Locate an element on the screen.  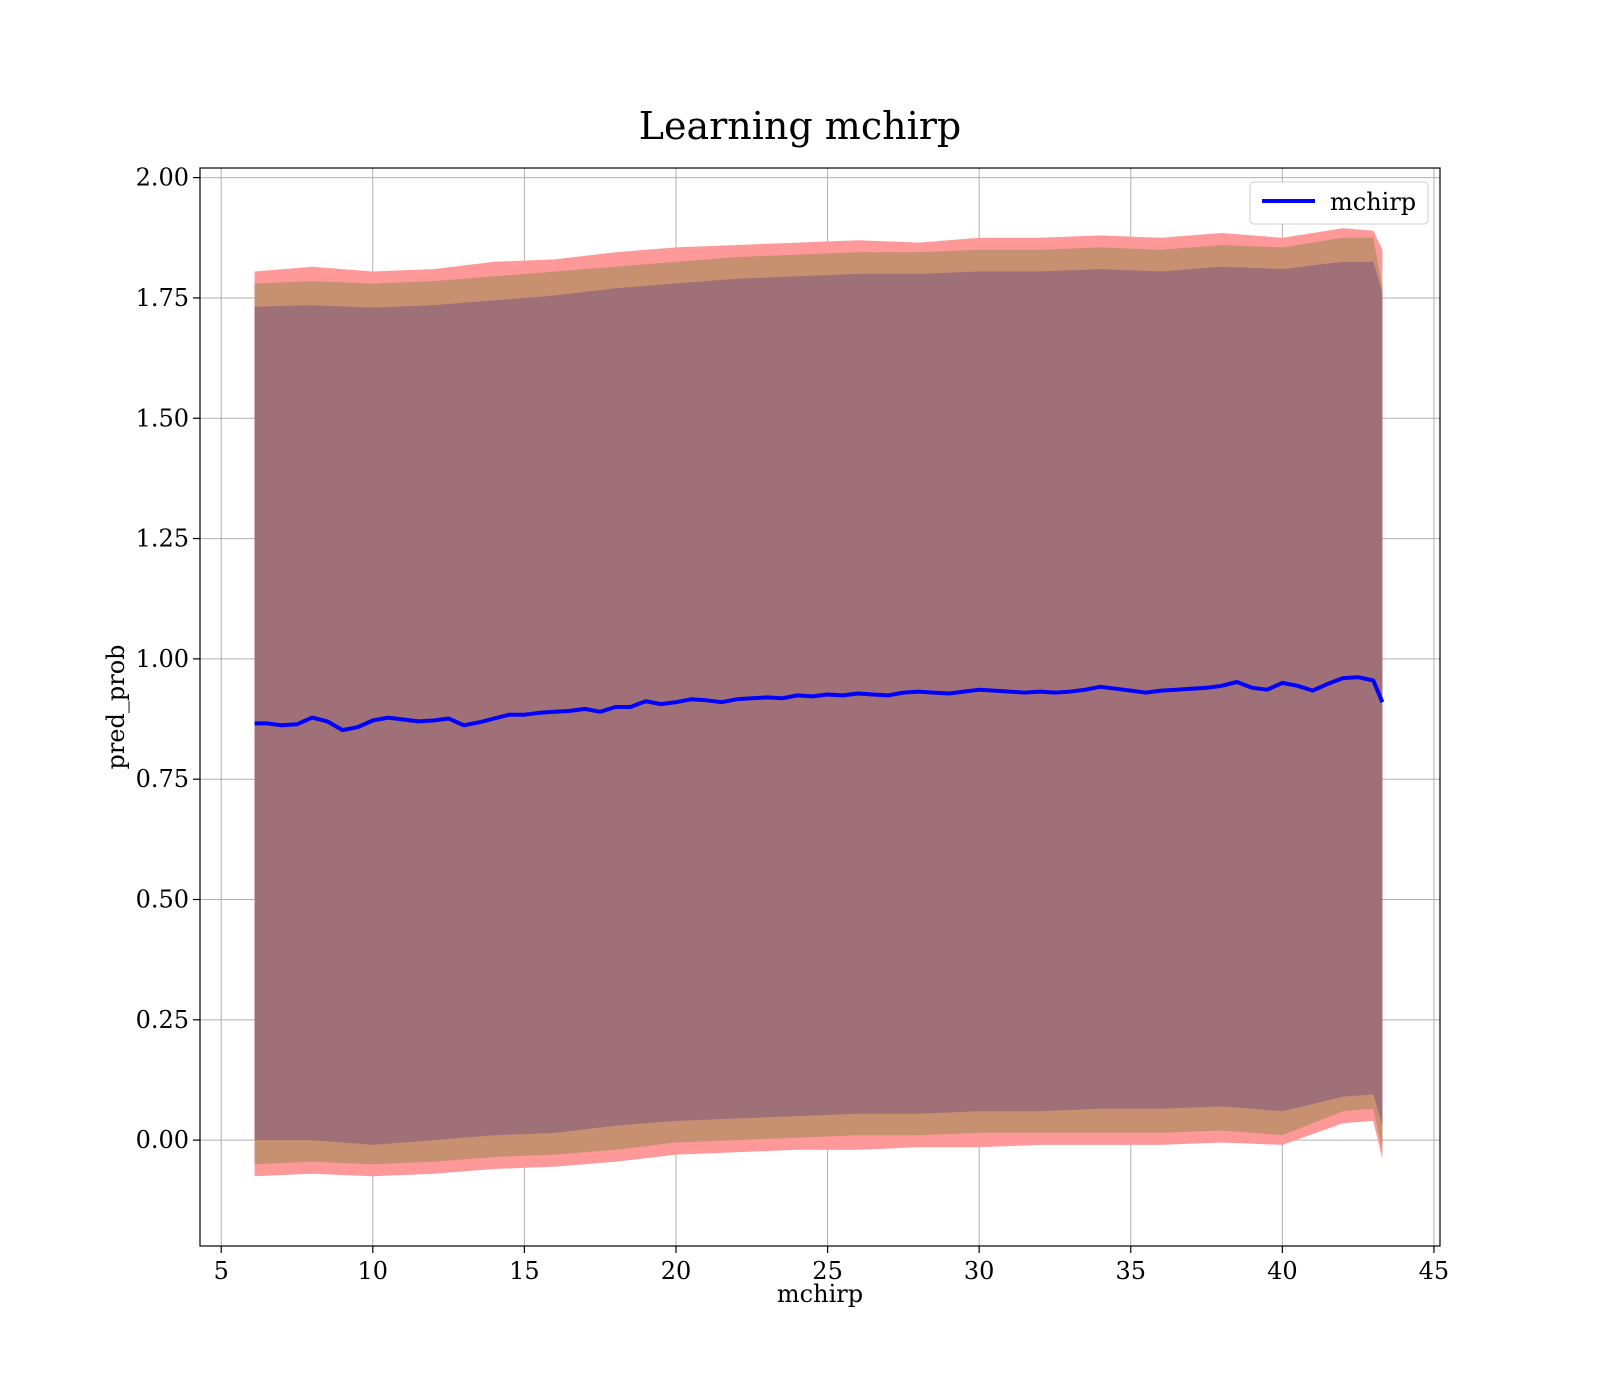
series-line-mchirp is located at coordinates (819, 704).